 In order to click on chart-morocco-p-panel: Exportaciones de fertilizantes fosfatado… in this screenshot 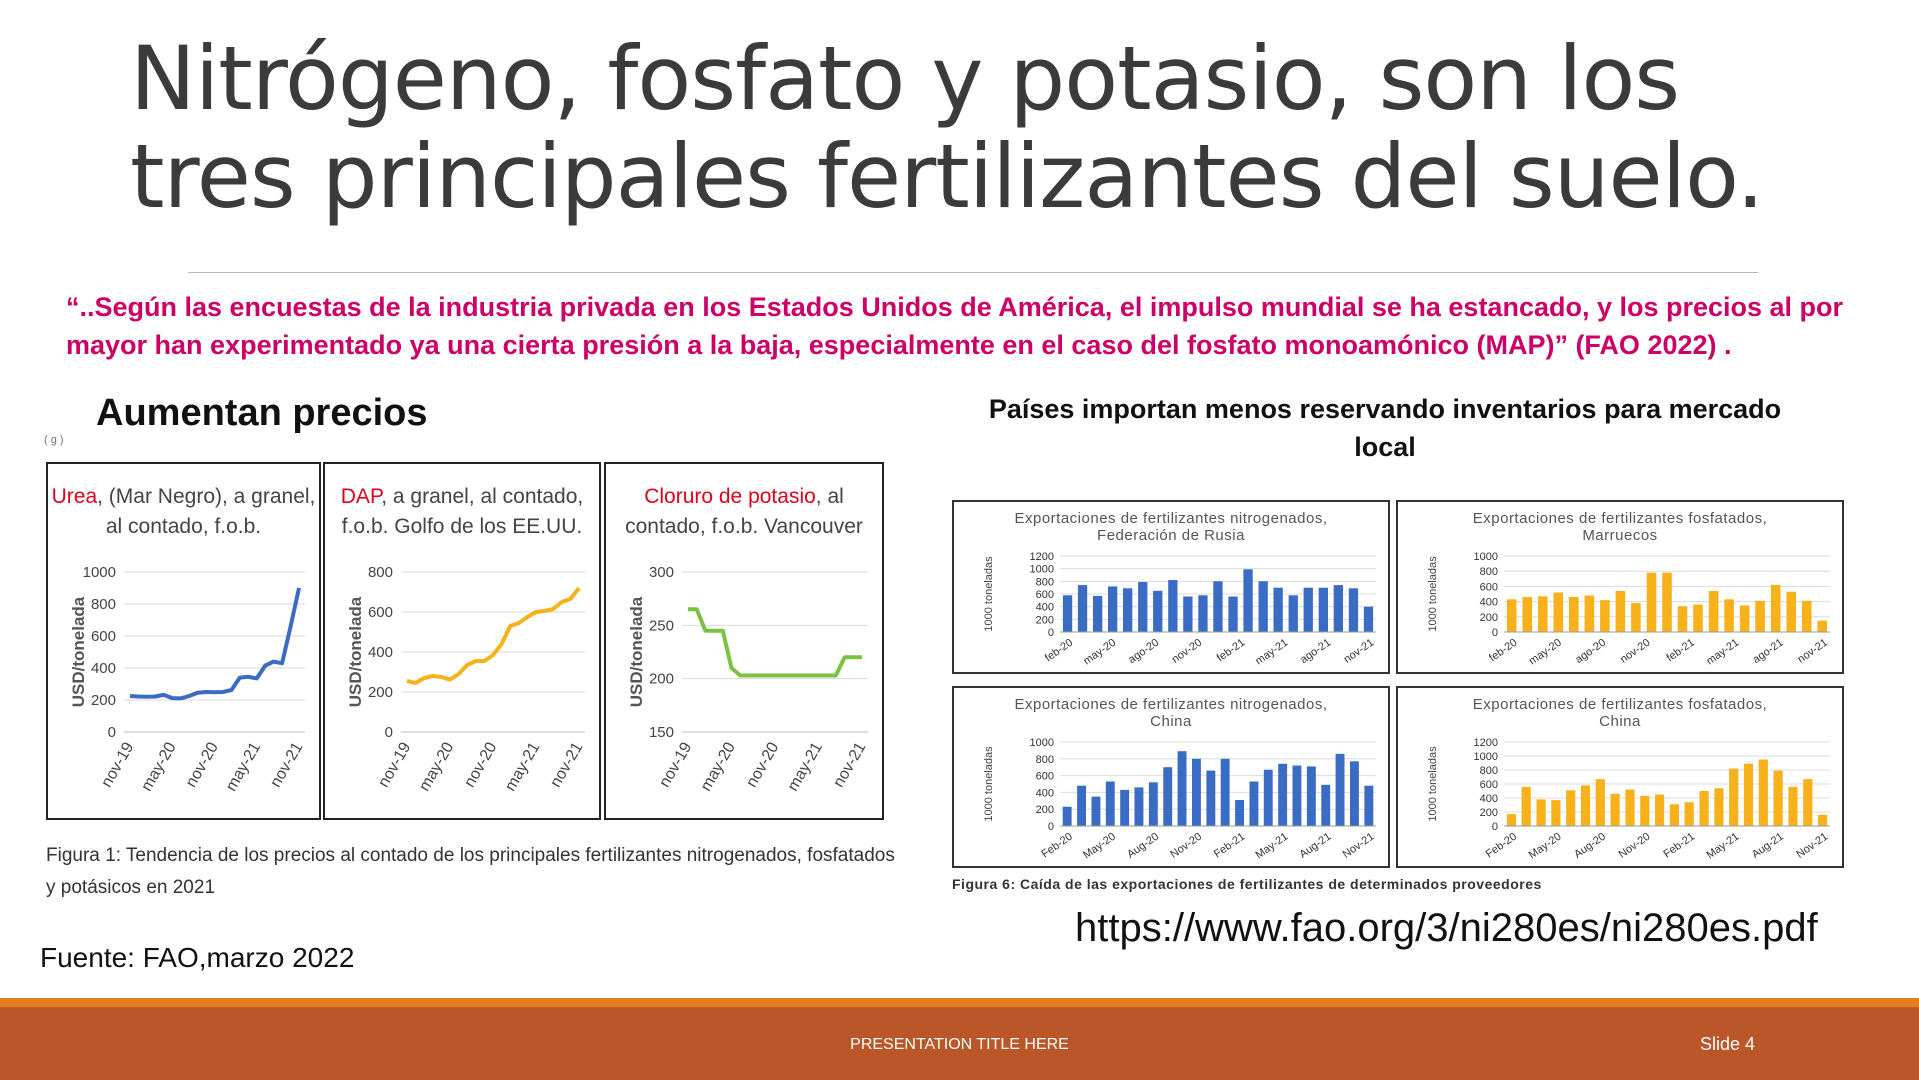, I will do `click(1620, 587)`.